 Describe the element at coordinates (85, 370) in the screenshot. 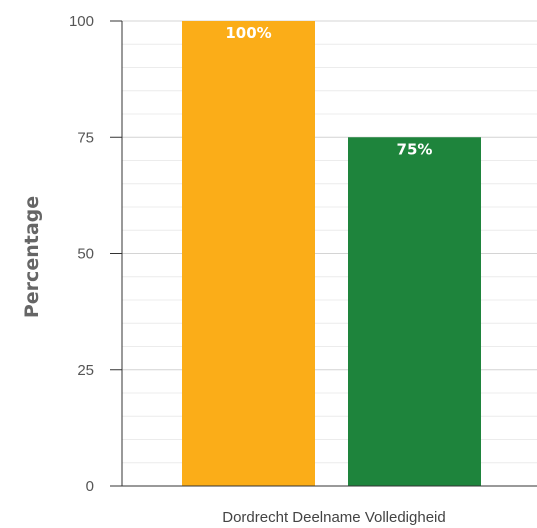

I see `y-tick-label: 25` at that location.